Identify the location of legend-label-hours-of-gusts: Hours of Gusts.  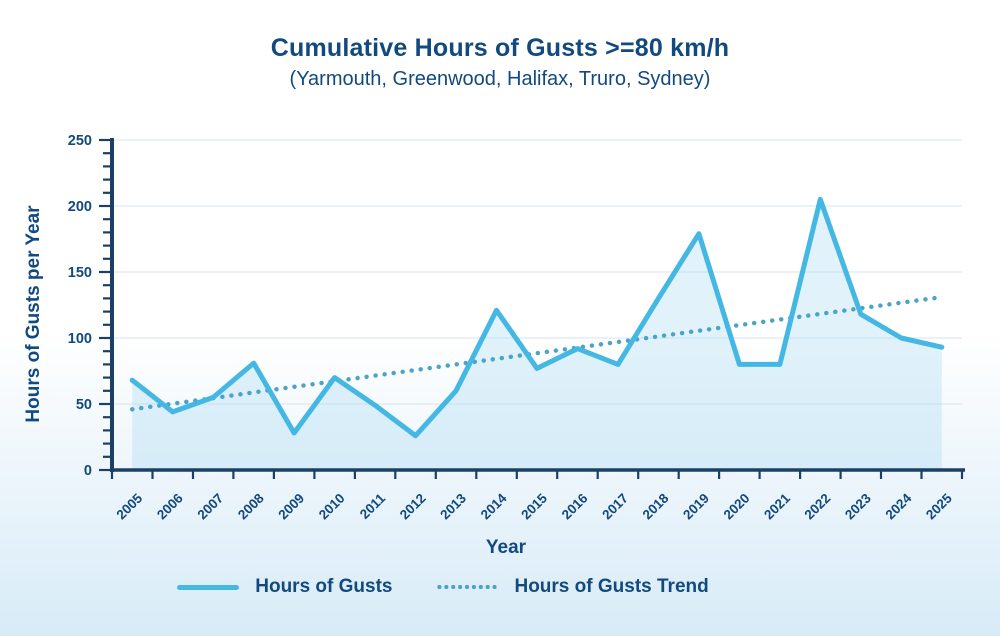
(324, 586).